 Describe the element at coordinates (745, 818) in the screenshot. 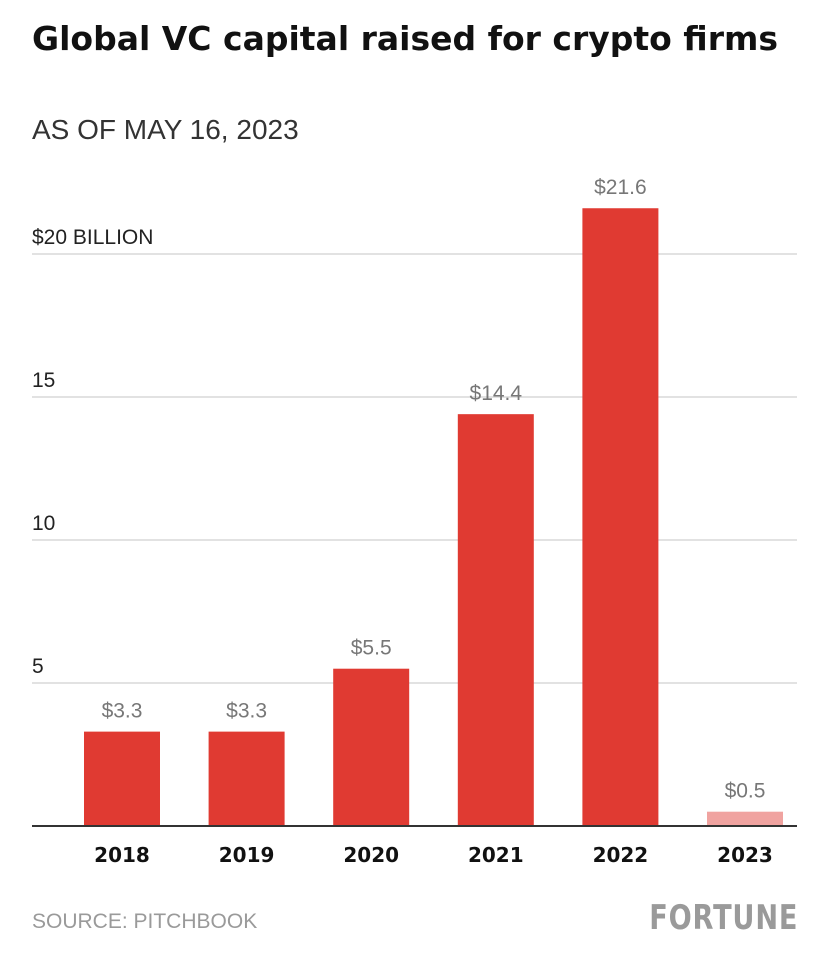

I see `bar-2023` at that location.